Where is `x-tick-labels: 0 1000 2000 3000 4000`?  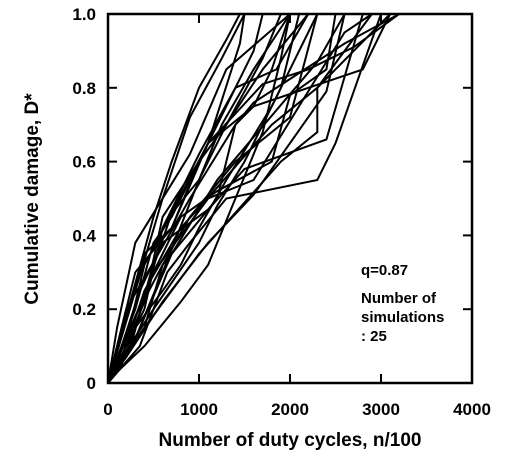
x-tick-labels: 0 1000 2000 3000 4000 is located at coordinates (297, 409).